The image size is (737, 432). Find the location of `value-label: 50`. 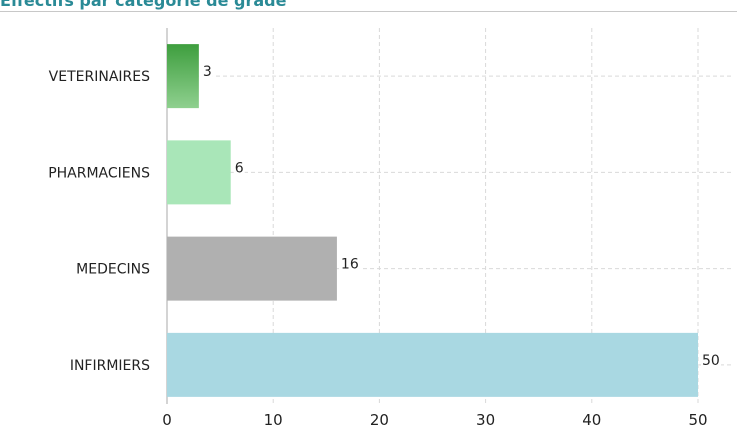

value-label: 50 is located at coordinates (711, 361).